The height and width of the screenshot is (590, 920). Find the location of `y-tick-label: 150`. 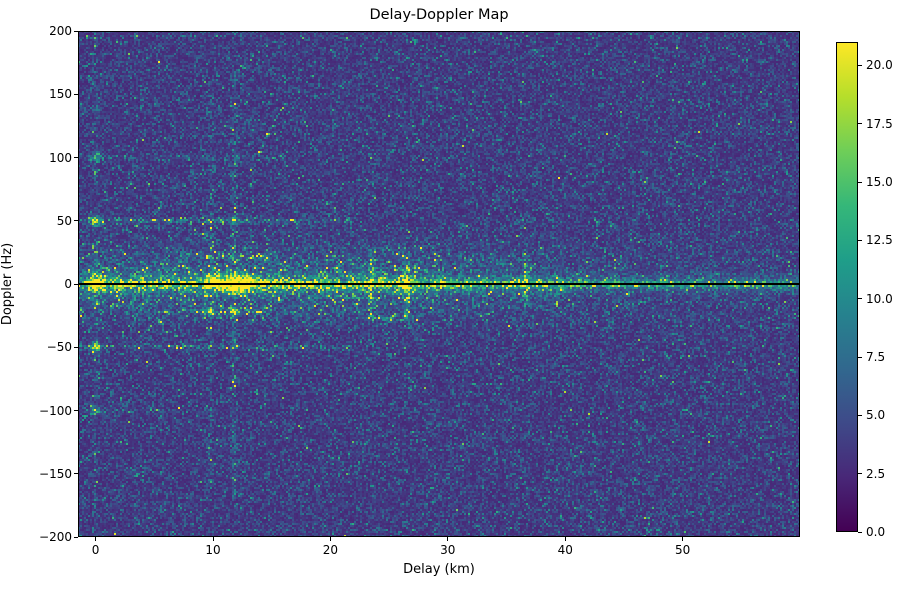

y-tick-label: 150 is located at coordinates (60, 94).